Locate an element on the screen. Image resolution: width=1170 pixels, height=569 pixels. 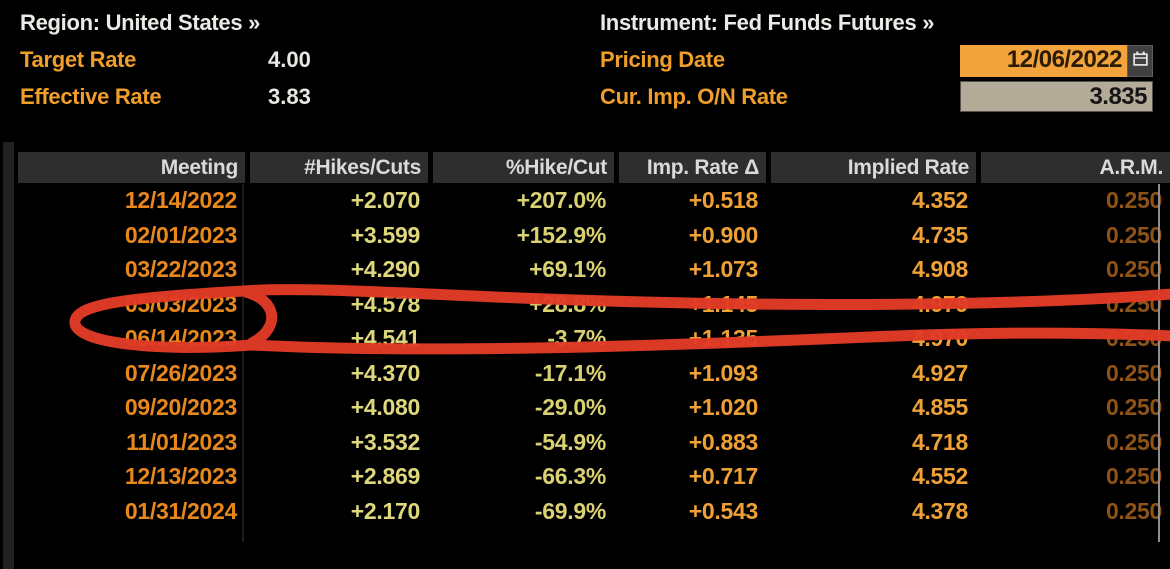
table-cell: +2.070 is located at coordinates (385, 200).